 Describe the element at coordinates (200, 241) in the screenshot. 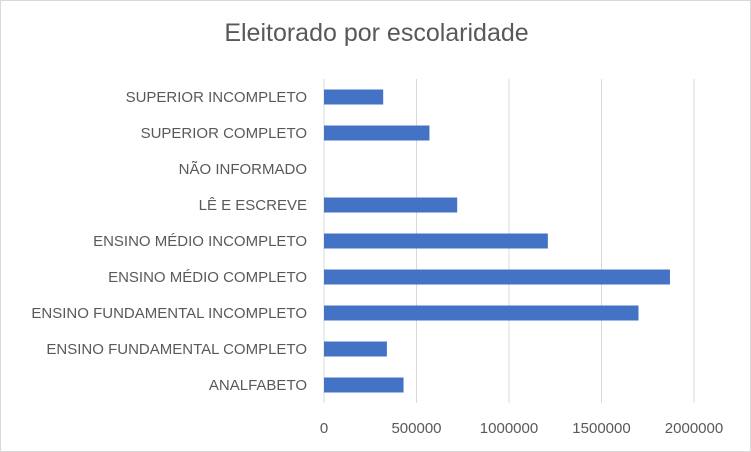

I see `category-label: ENSINO MÉDIO INCOMPLETO` at that location.